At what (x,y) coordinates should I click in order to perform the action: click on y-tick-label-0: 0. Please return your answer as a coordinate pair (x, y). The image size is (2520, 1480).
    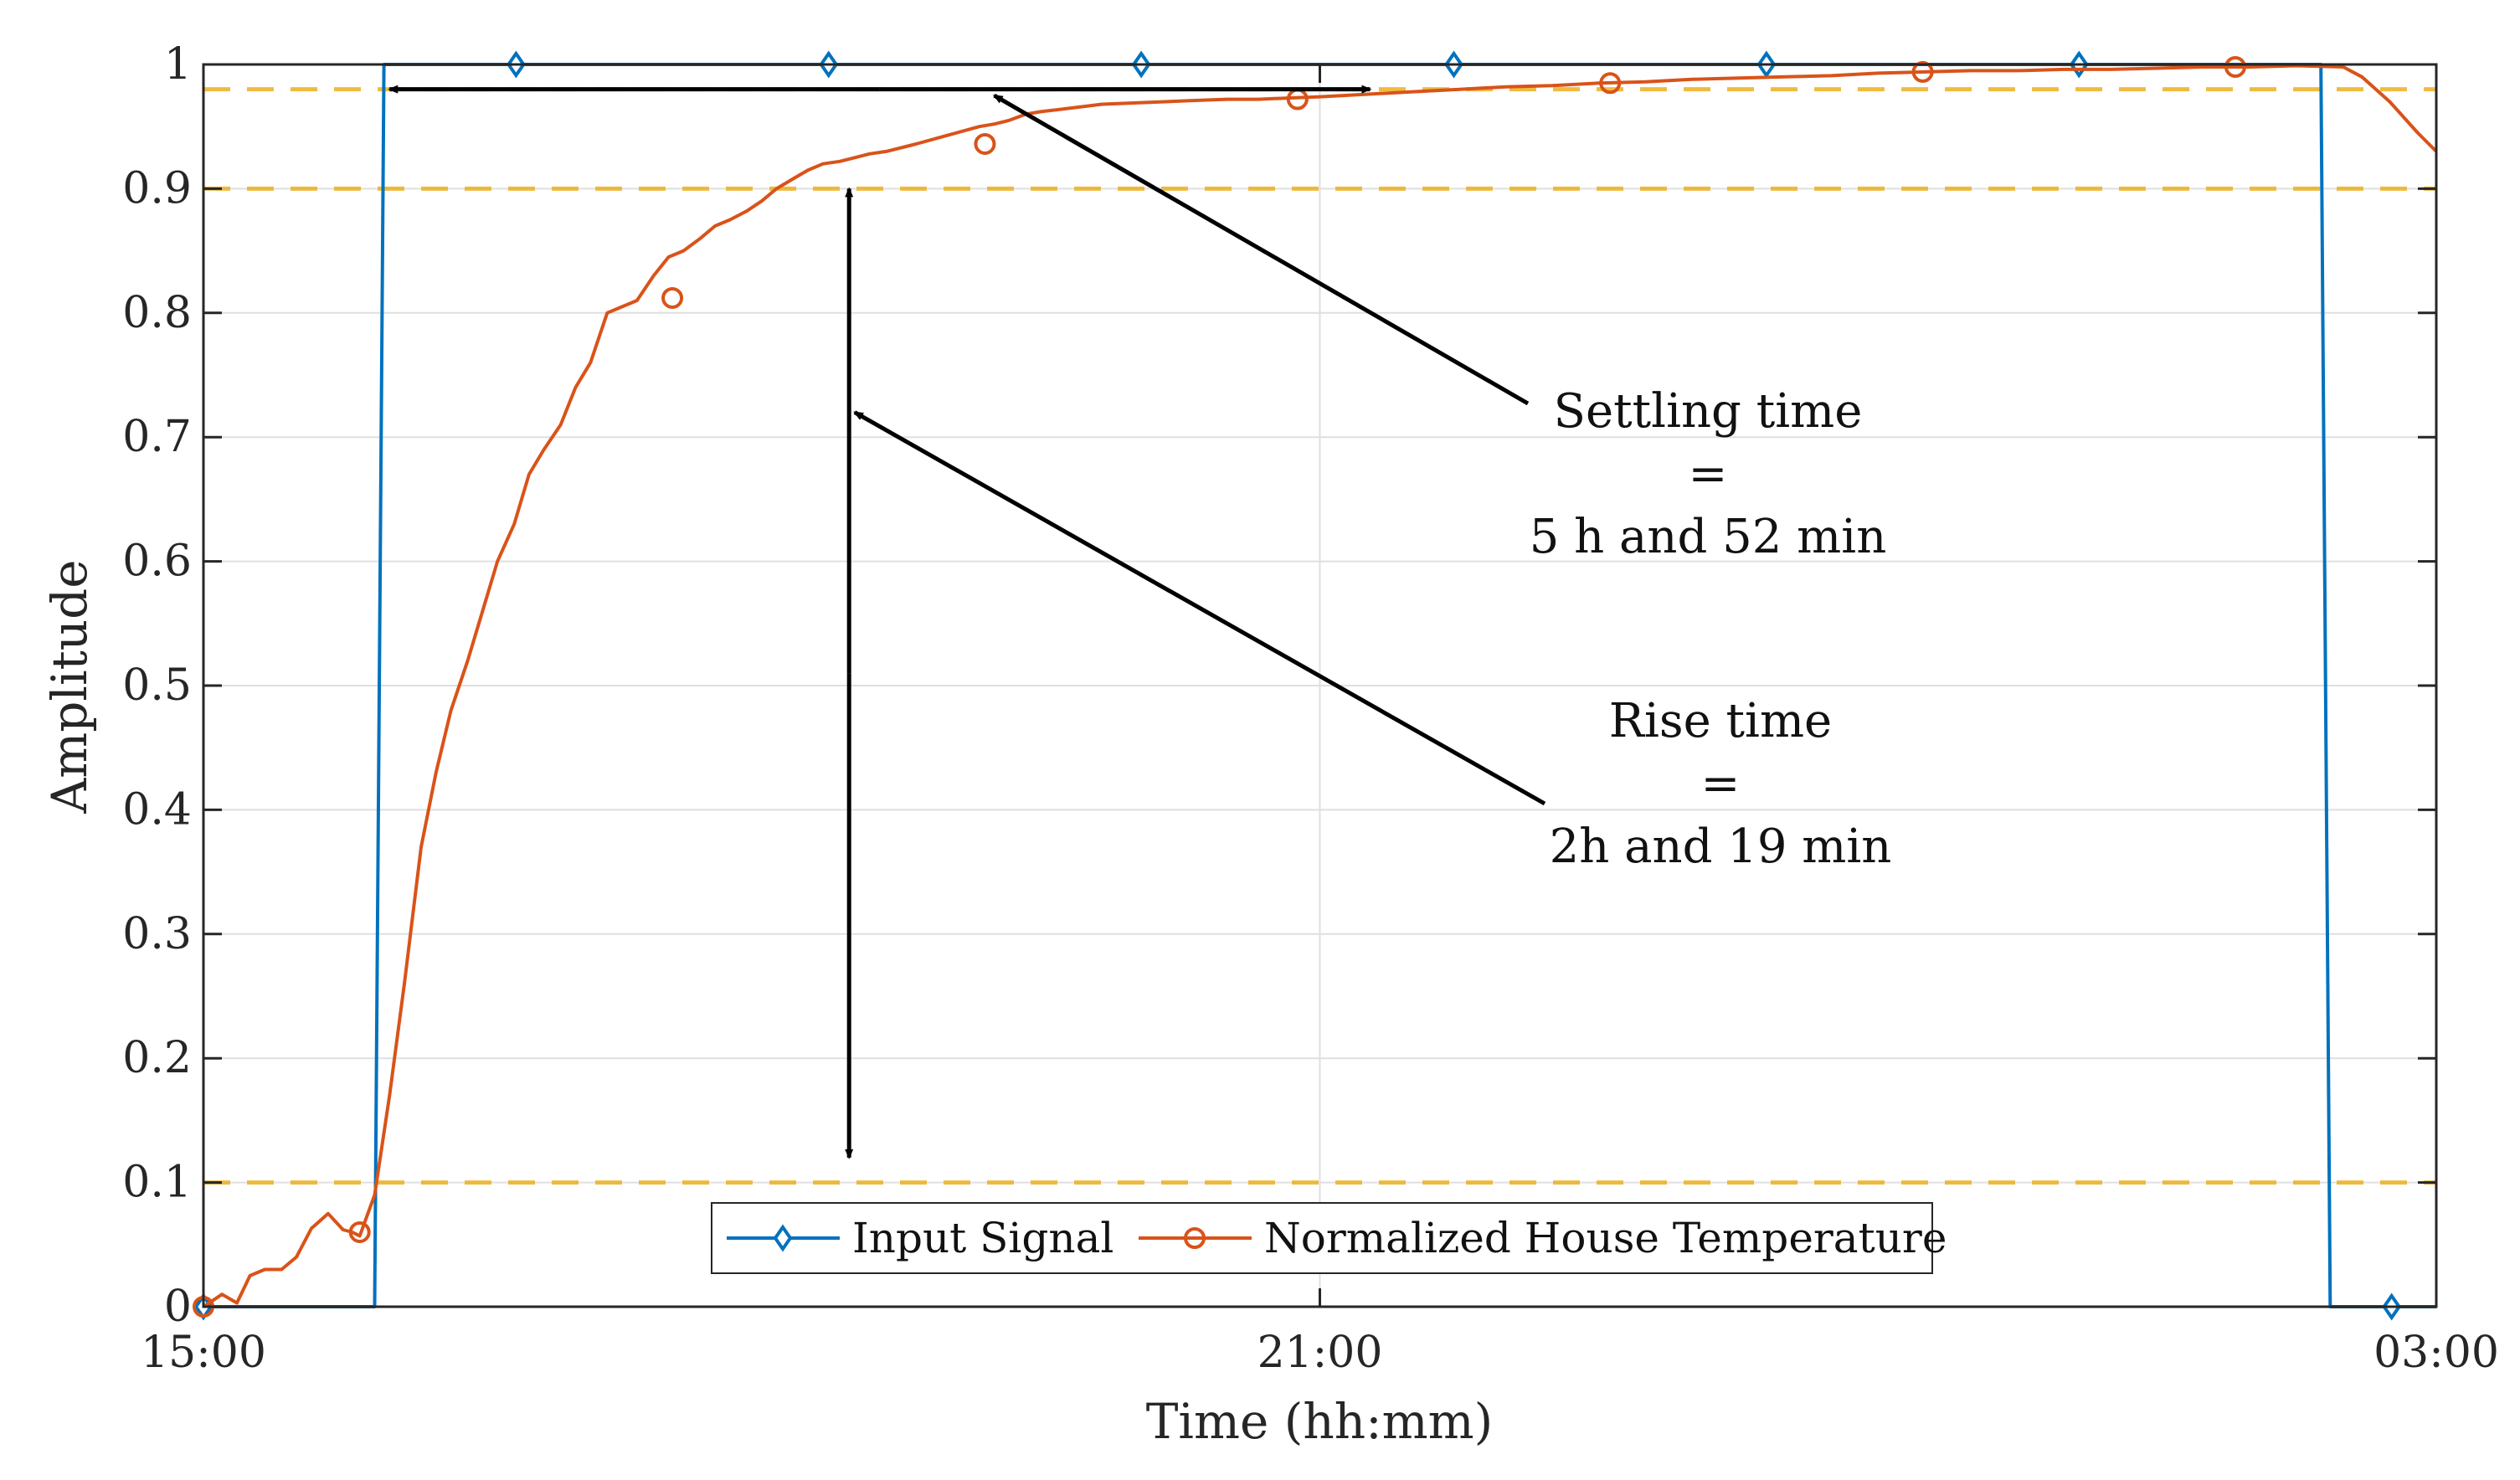
    Looking at the image, I should click on (178, 1307).